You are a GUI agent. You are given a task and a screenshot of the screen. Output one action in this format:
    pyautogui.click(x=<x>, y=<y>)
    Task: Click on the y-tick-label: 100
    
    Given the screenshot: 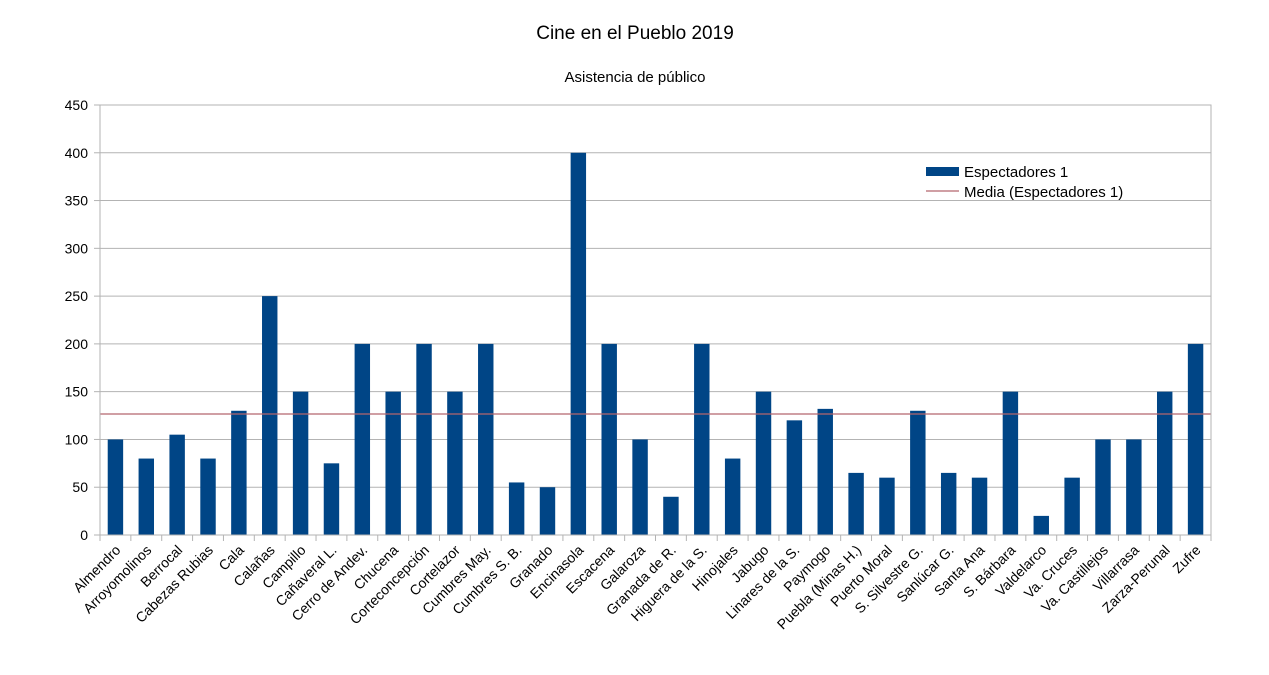 What is the action you would take?
    pyautogui.click(x=77, y=439)
    